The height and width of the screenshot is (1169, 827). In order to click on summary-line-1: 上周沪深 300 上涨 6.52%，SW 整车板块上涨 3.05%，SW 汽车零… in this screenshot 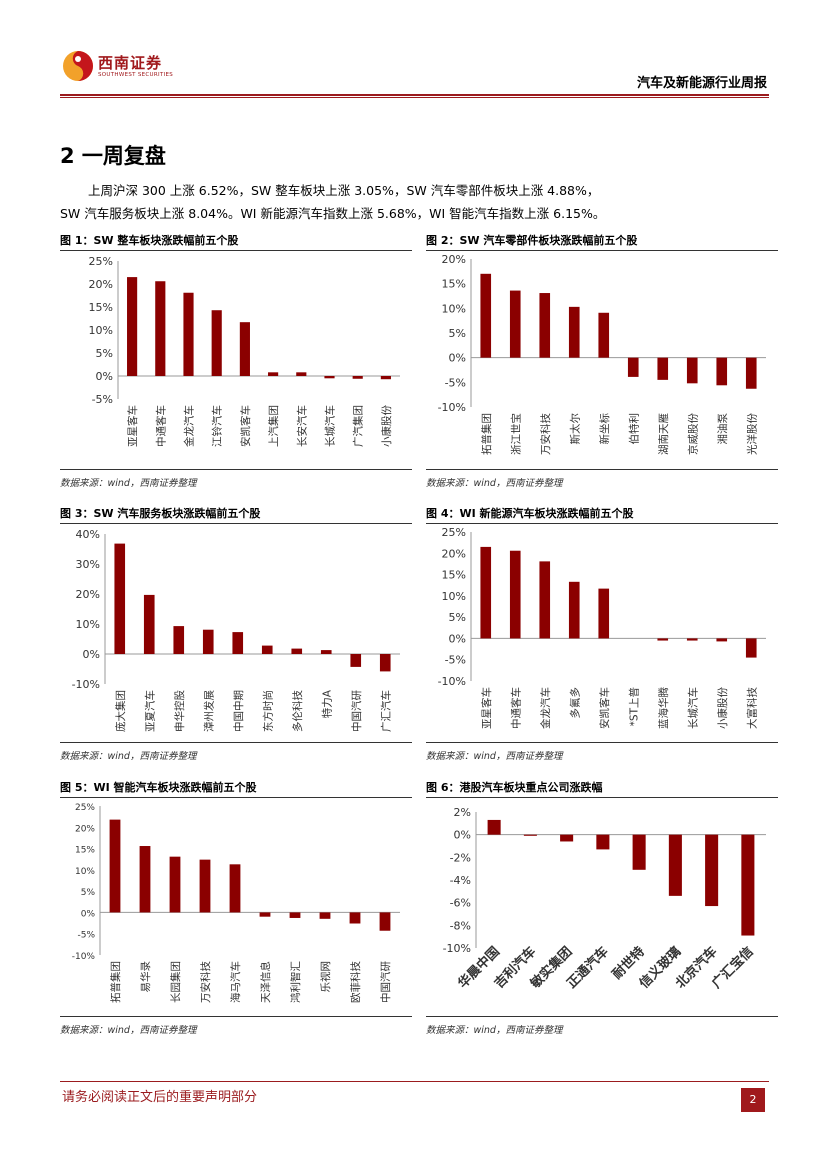, I will do `click(344, 190)`.